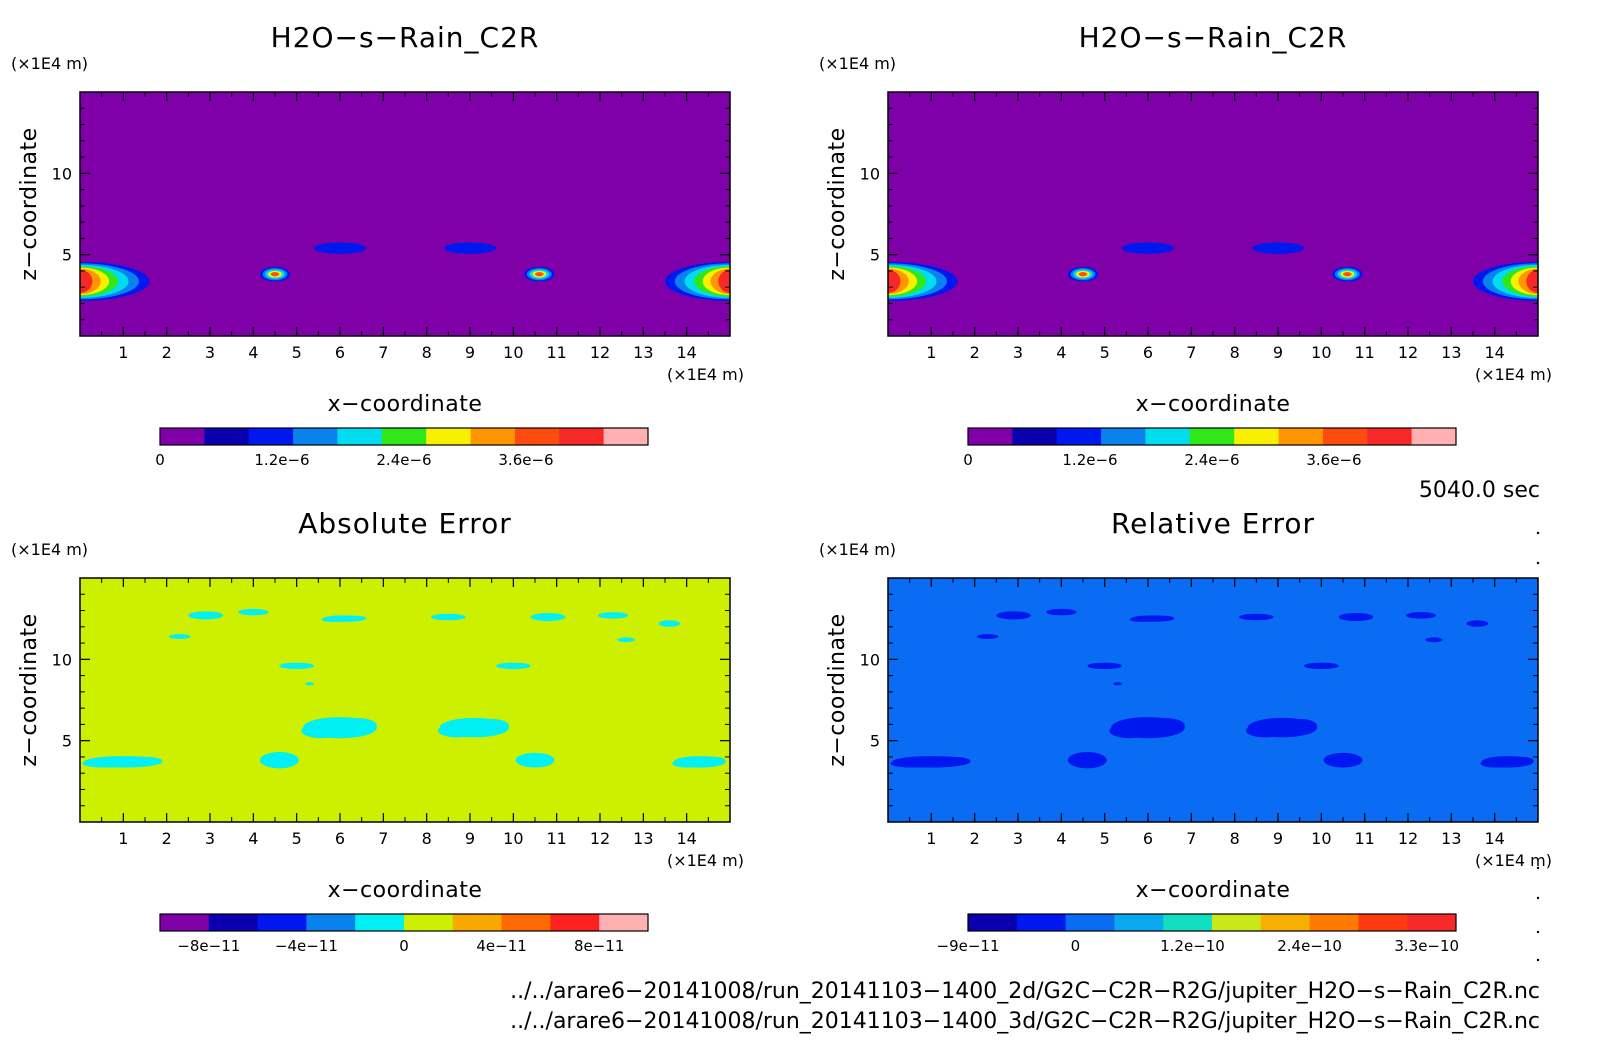 The width and height of the screenshot is (1604, 1054). Describe the element at coordinates (1192, 946) in the screenshot. I see `colorbar-label: 1.2e−10` at that location.